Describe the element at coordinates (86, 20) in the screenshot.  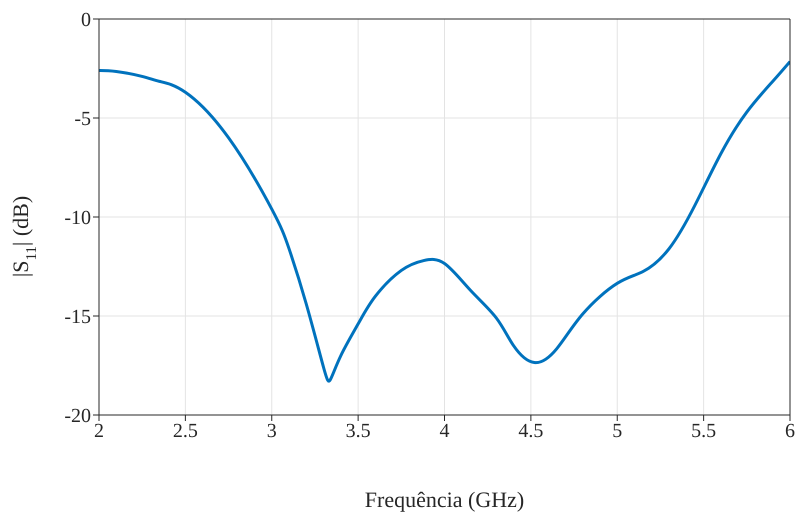
I see `y-tick-label: 0` at that location.